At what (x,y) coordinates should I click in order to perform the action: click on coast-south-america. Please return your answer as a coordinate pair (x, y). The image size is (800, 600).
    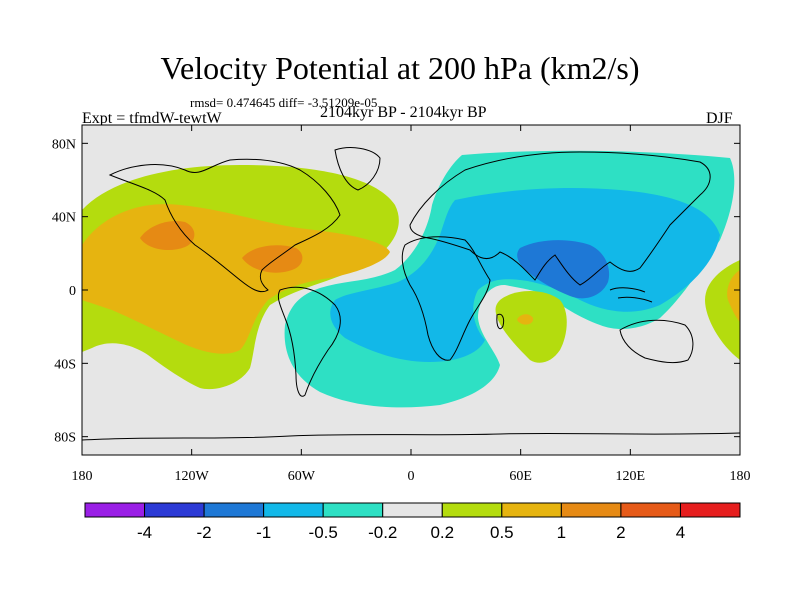
    Looking at the image, I should click on (309, 341).